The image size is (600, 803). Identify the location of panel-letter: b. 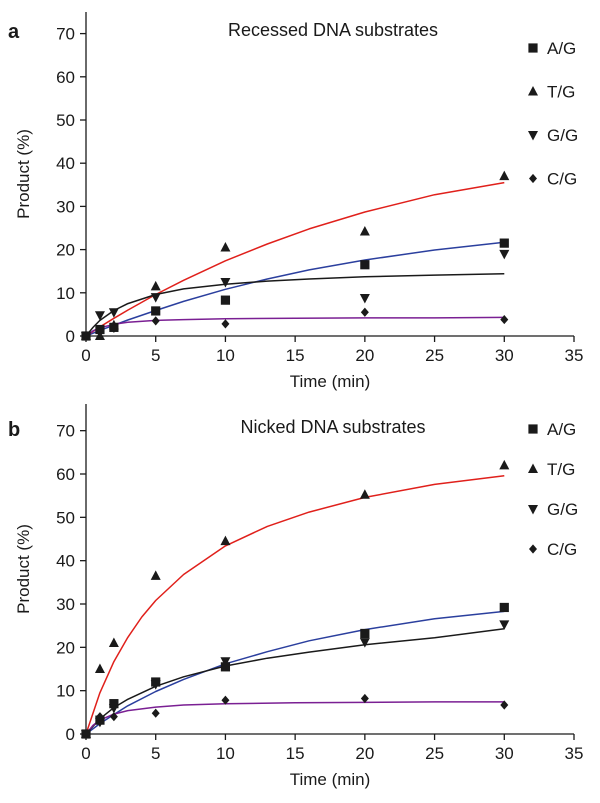
(14, 430).